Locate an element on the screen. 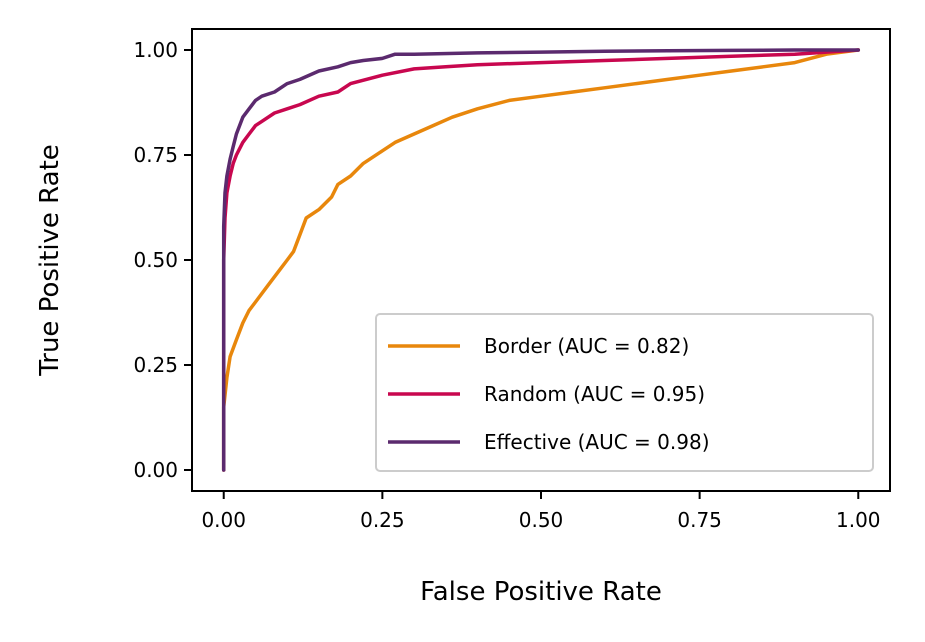 The height and width of the screenshot is (642, 925). y-axis: 0.00 0.25 0.50 0.75 1.00 is located at coordinates (162, 260).